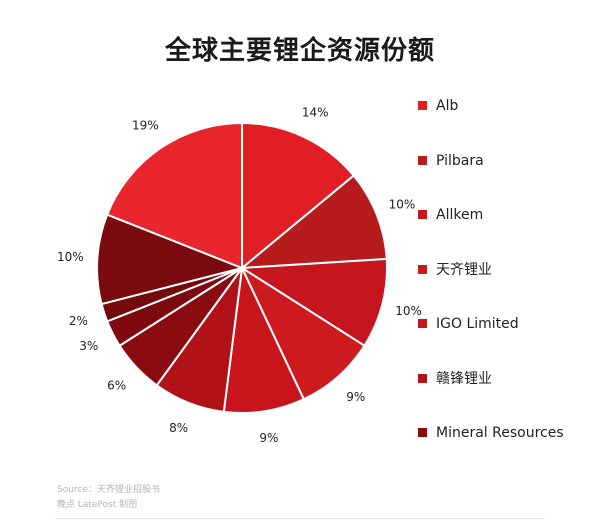 The width and height of the screenshot is (600, 528). I want to click on slice-value-label-5: 8%, so click(178, 428).